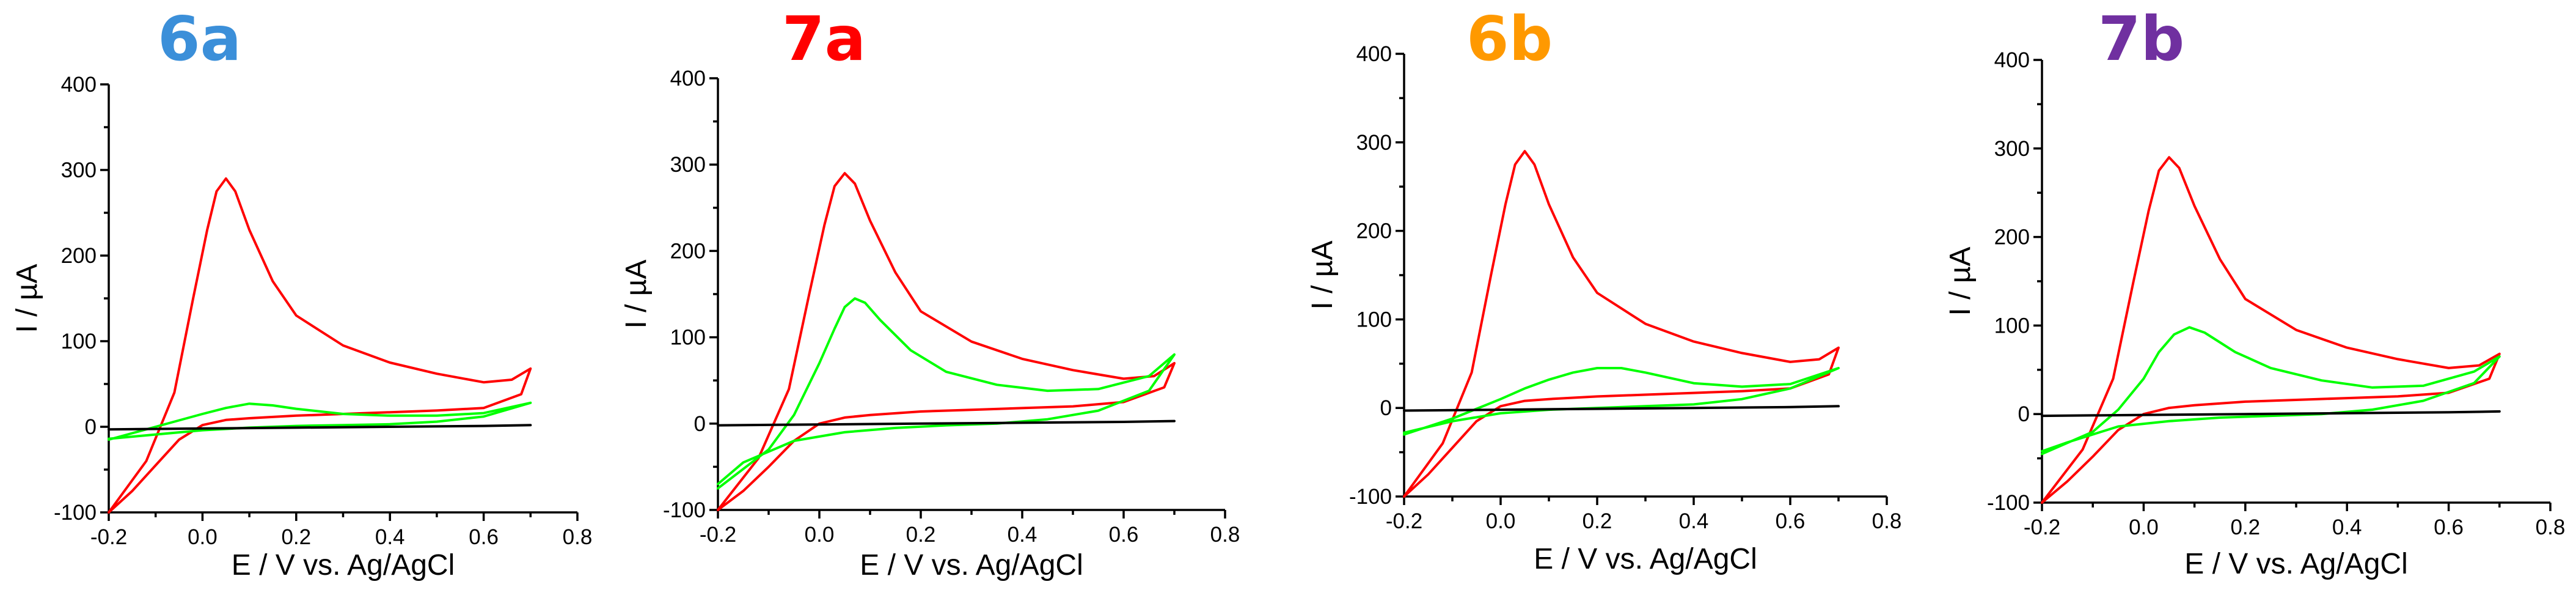  I want to click on series-red-curve-7b, so click(2271, 330).